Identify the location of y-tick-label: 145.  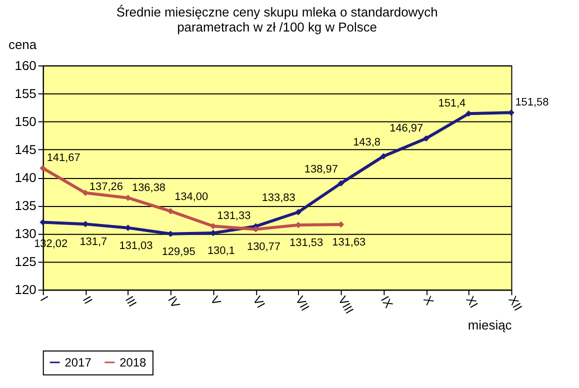
(25, 149).